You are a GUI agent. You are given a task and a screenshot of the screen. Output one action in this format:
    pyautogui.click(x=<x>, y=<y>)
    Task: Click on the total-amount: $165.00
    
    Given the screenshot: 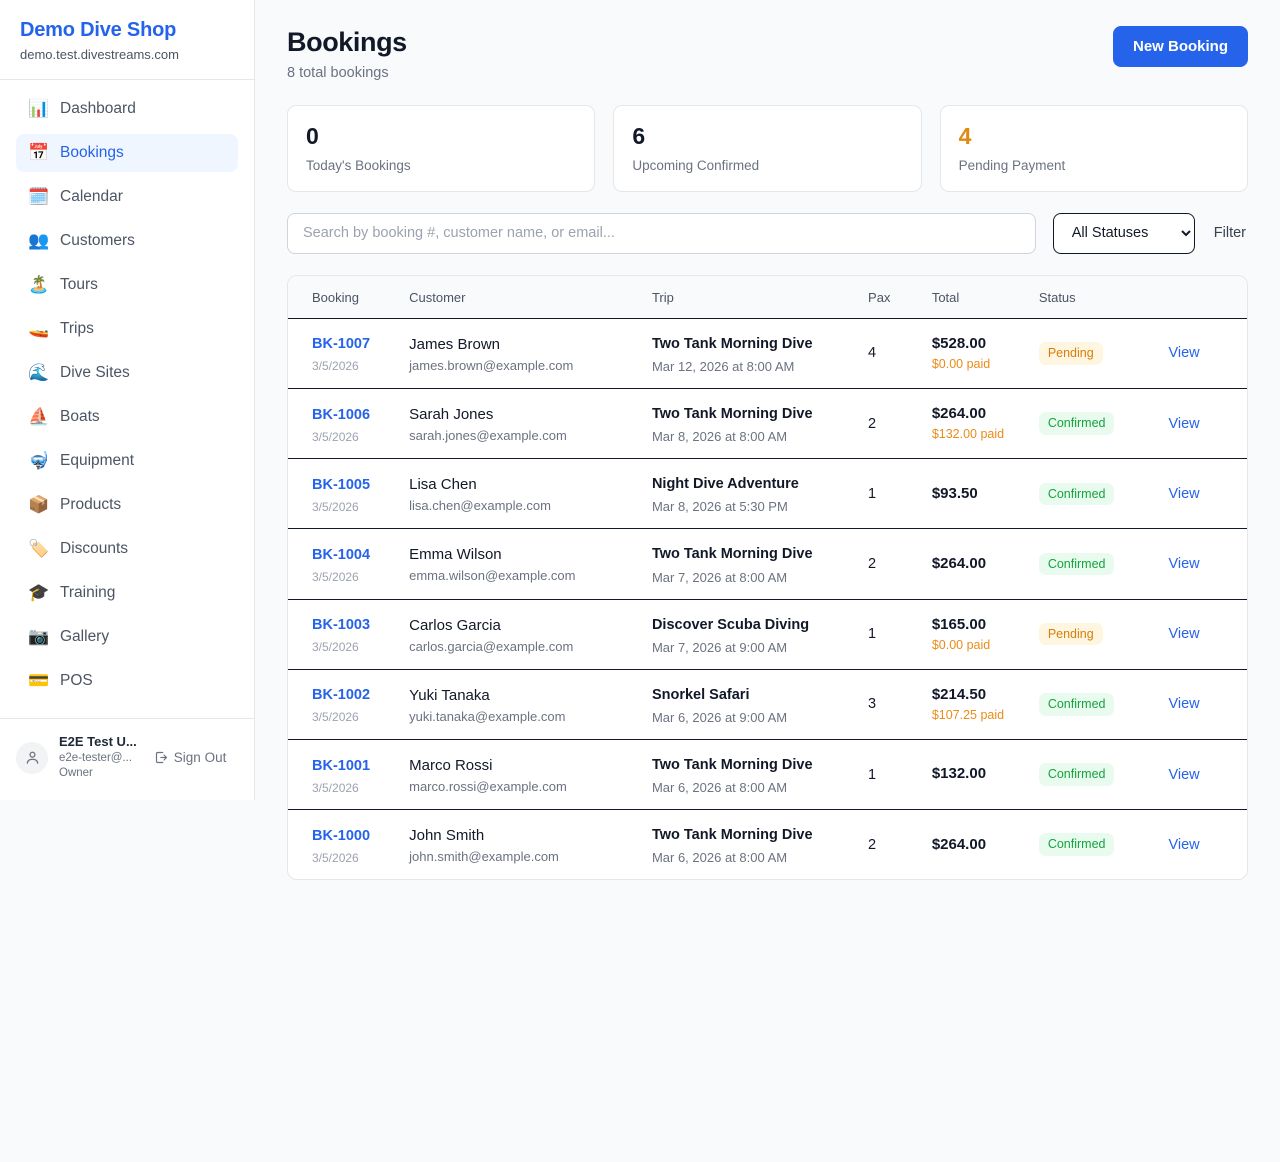 What is the action you would take?
    pyautogui.click(x=959, y=624)
    